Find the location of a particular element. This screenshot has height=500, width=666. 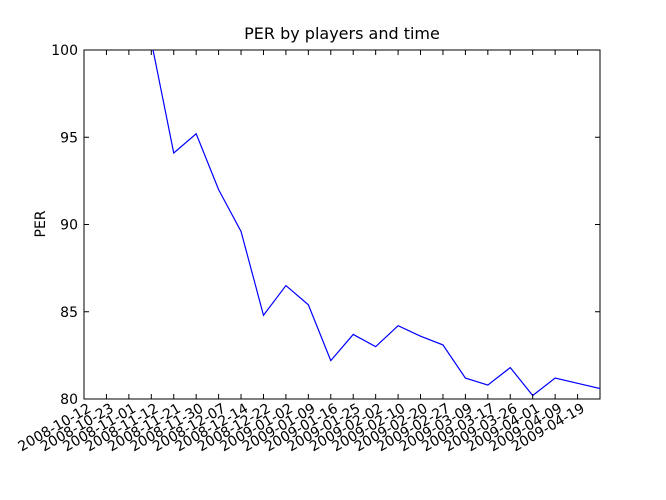

y-tick-label: 90 is located at coordinates (69, 226).